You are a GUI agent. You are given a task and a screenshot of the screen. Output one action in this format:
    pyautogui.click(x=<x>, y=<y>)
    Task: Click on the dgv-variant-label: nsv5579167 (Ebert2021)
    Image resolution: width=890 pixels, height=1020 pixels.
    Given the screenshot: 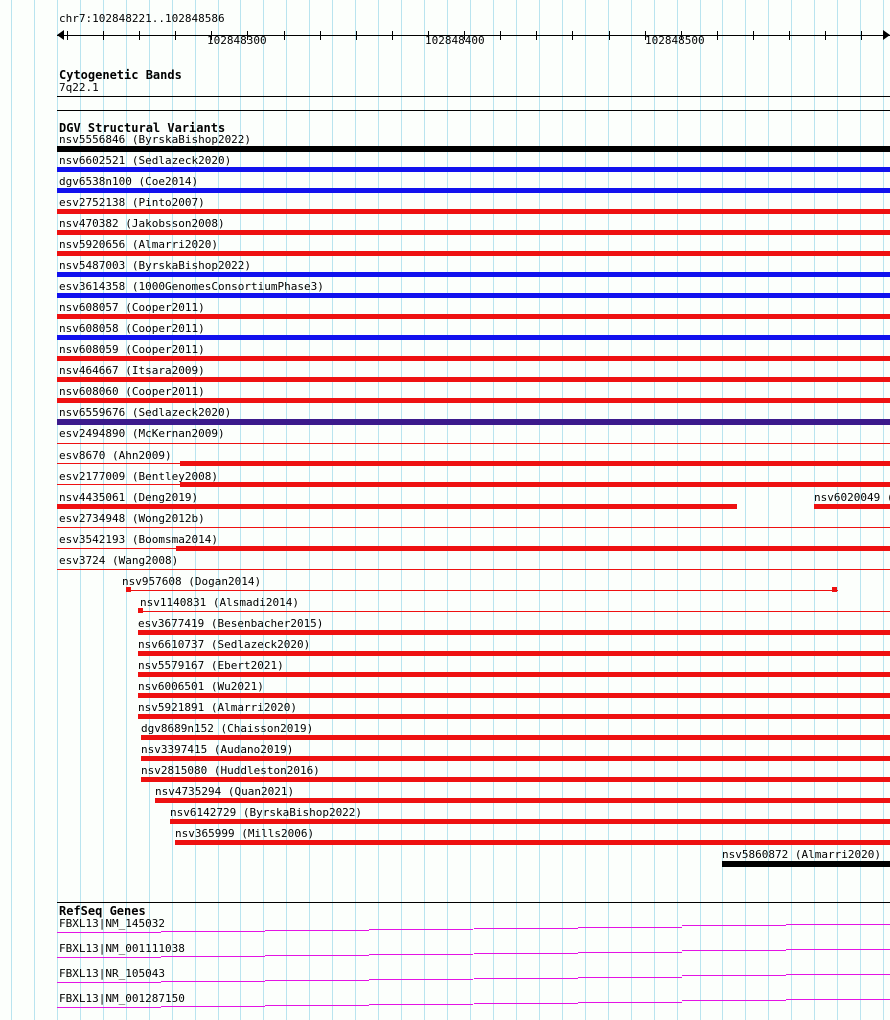 What is the action you would take?
    pyautogui.click(x=211, y=665)
    